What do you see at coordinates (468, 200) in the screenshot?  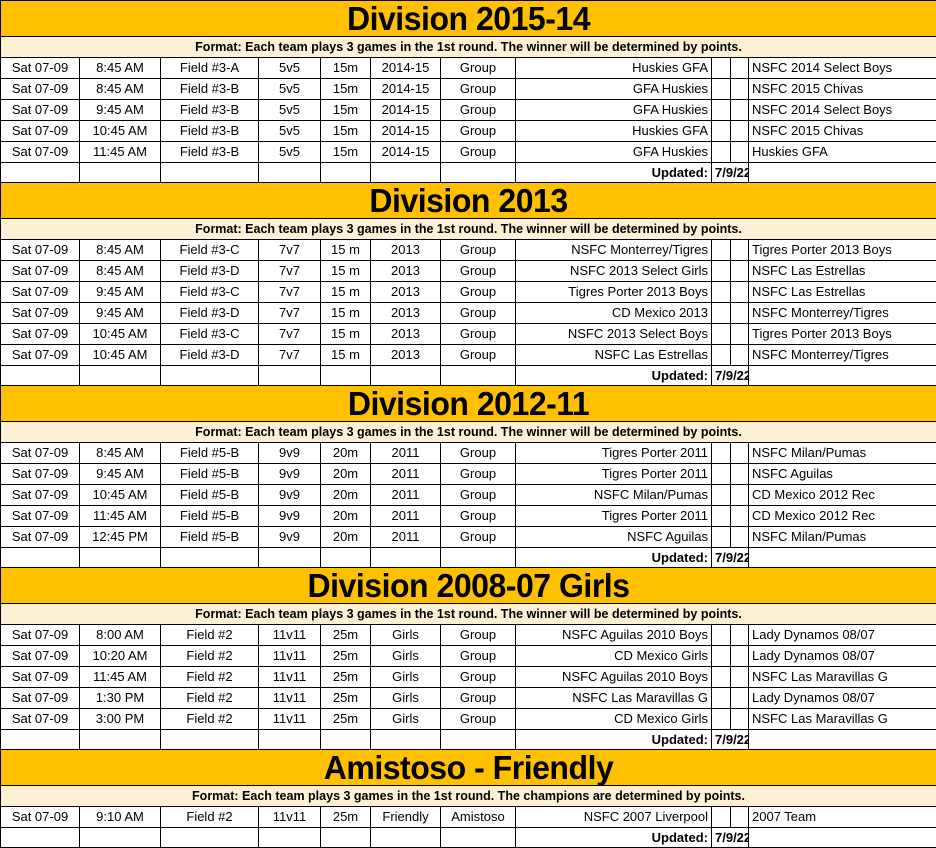 I see `section-title: Division 2013` at bounding box center [468, 200].